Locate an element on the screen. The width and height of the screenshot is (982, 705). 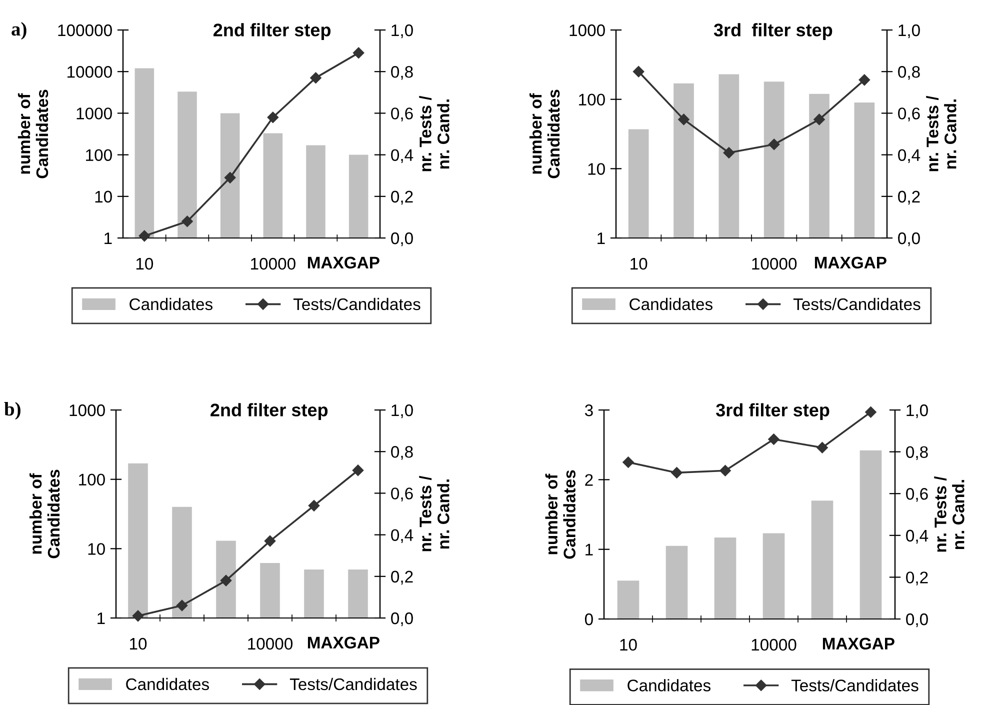
y-tick-label: 0 is located at coordinates (588, 619).